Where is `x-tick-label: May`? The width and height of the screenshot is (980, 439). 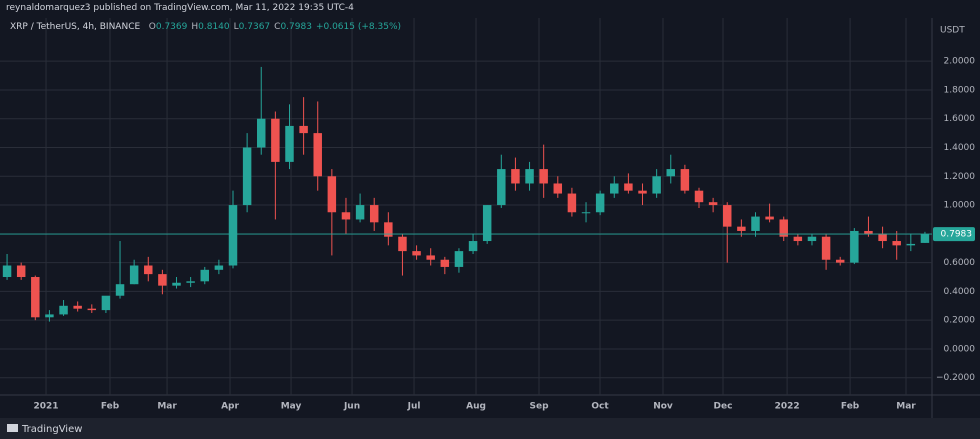
x-tick-label: May is located at coordinates (291, 407).